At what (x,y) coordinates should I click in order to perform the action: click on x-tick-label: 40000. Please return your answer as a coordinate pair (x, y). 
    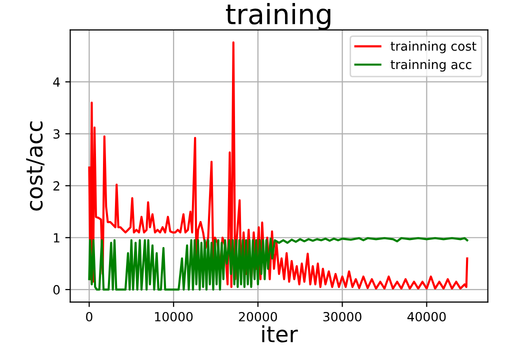
    Looking at the image, I should click on (426, 317).